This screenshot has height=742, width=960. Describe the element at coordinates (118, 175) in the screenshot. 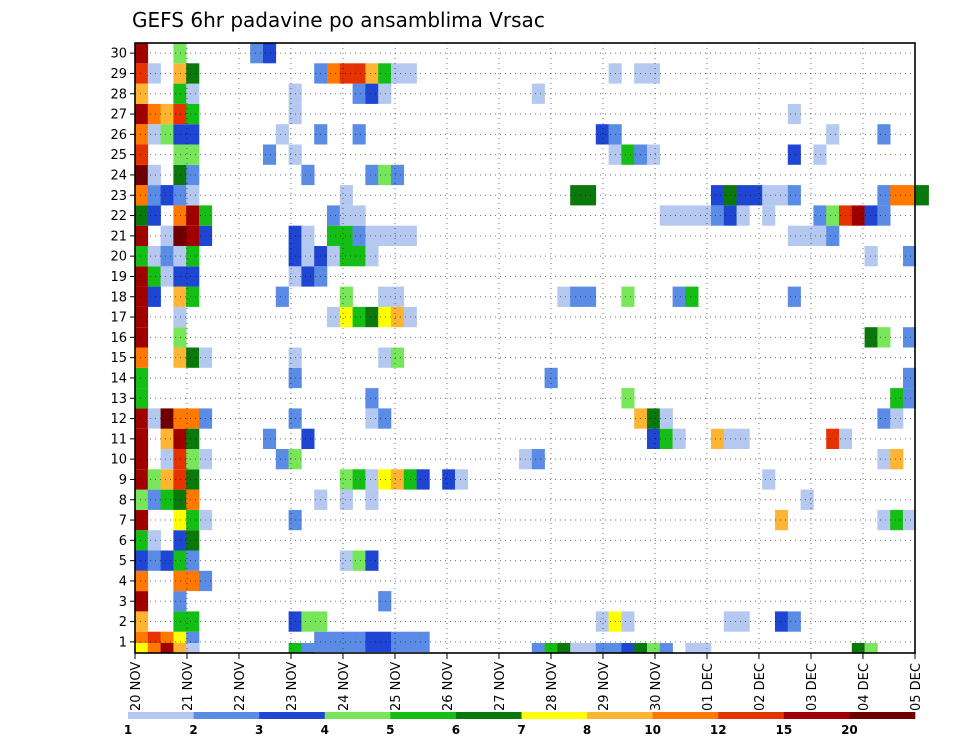

I see `y-tick-label: 24` at that location.